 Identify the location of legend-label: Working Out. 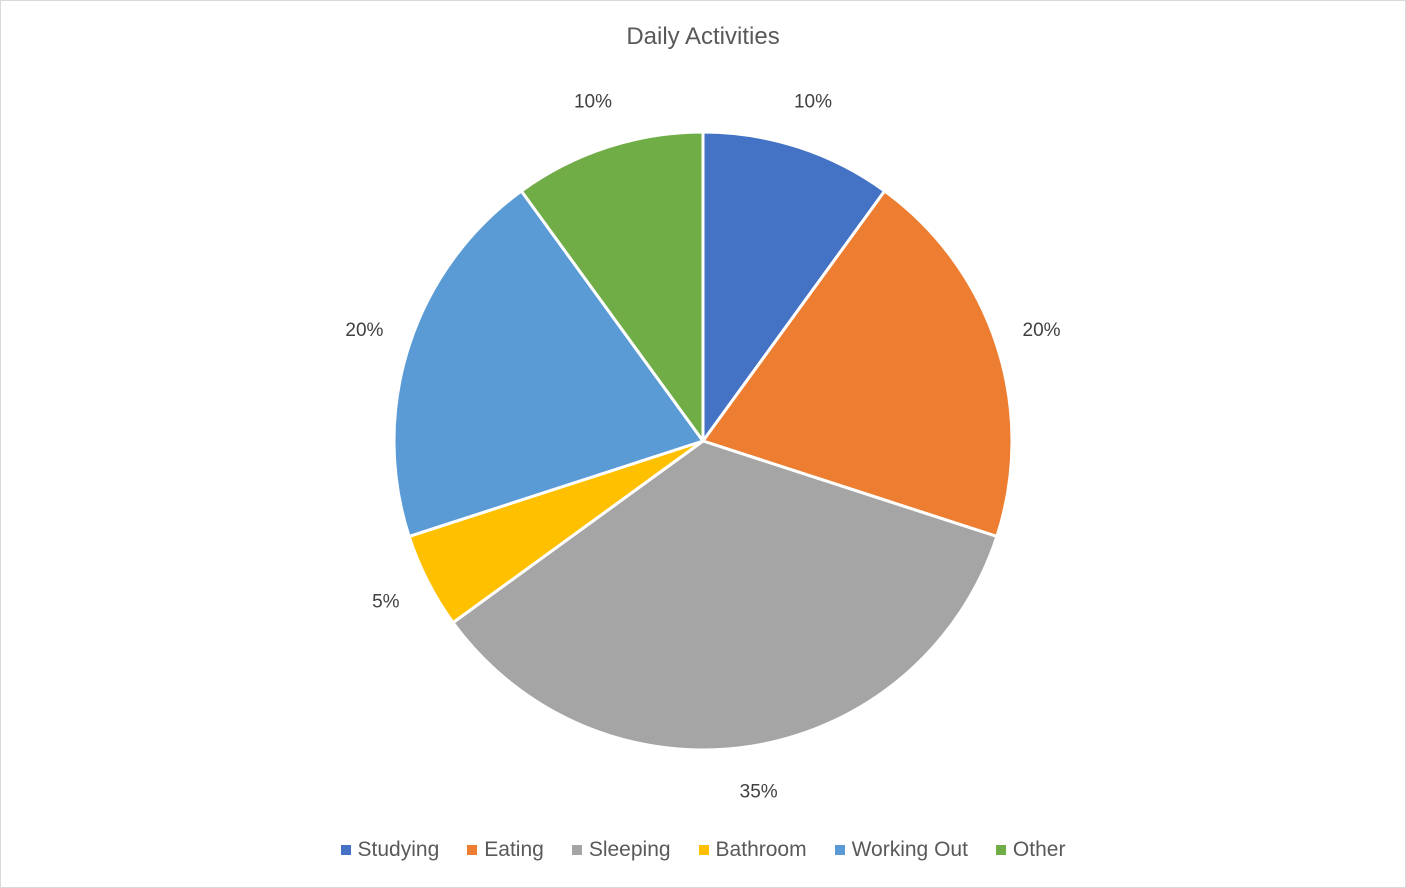
(909, 849).